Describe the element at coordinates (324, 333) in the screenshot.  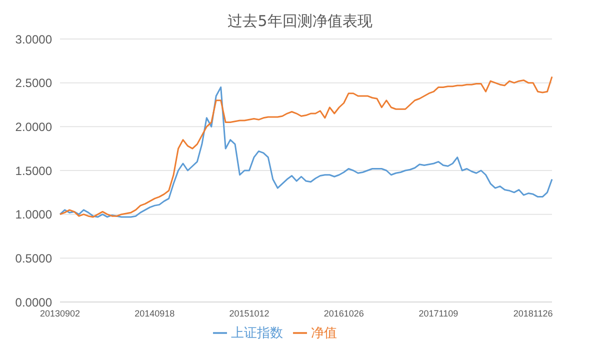
I see `legend-label: 净值` at that location.